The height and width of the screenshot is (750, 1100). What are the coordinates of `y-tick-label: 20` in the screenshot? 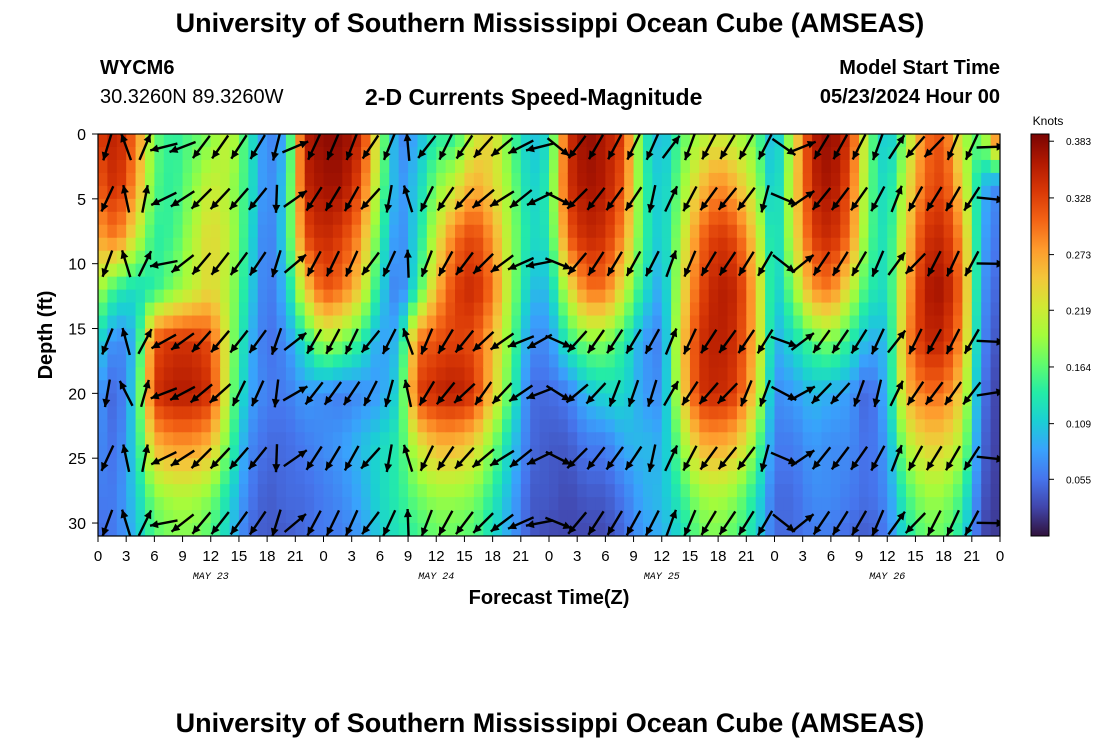 It's located at (77, 394).